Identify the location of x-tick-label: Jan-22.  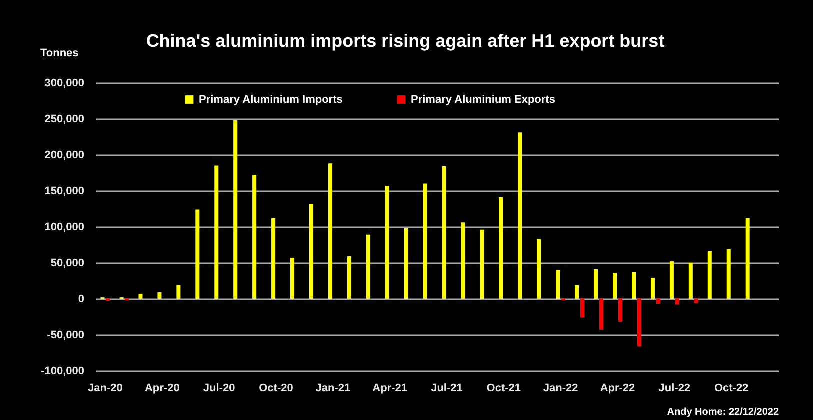
(560, 388).